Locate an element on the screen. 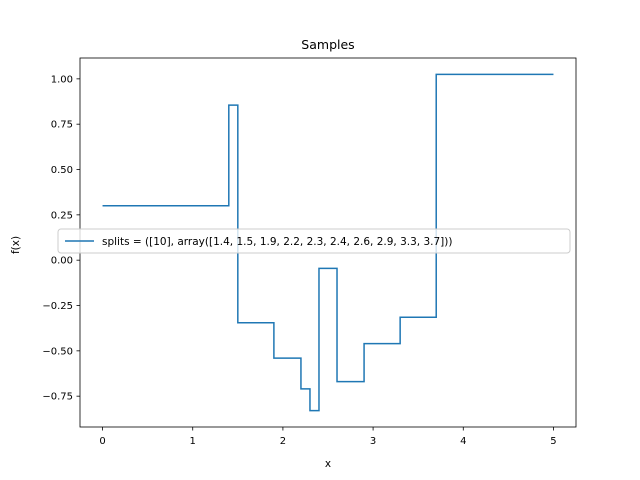  y-tick-label: −0.75 is located at coordinates (57, 397).